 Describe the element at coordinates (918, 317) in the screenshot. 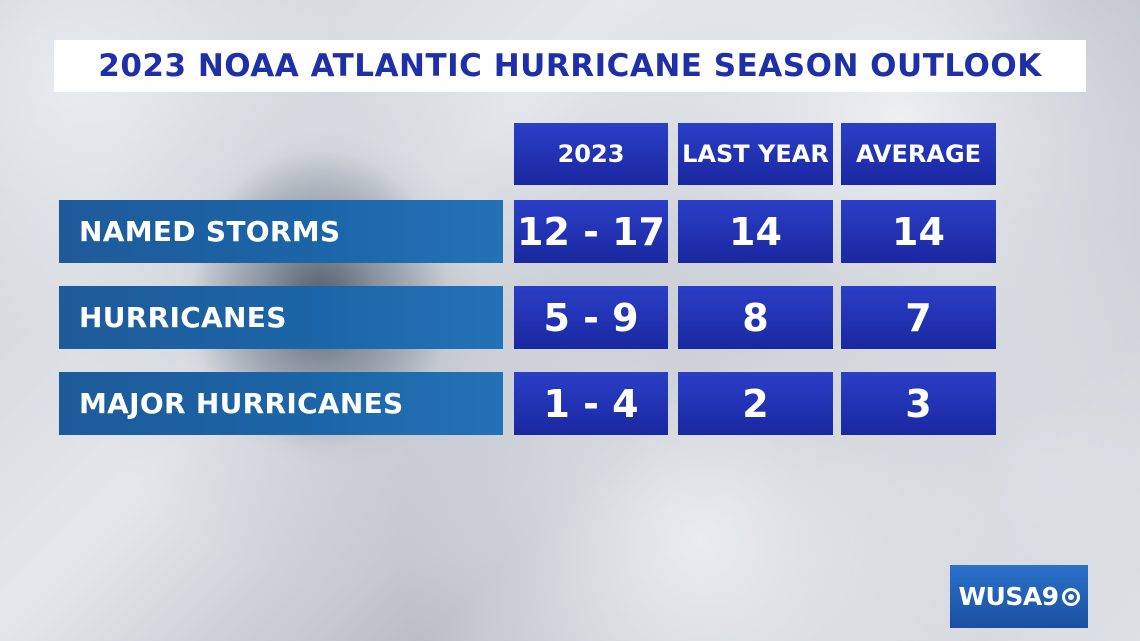

I see `hurricanes-average: 7` at that location.